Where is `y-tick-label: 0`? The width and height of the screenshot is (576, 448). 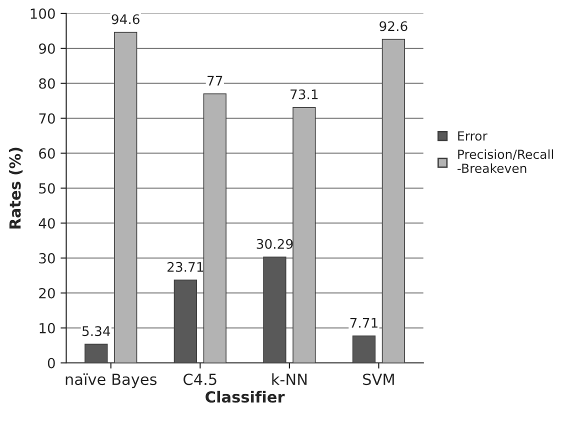 y-tick-label: 0 is located at coordinates (51, 363).